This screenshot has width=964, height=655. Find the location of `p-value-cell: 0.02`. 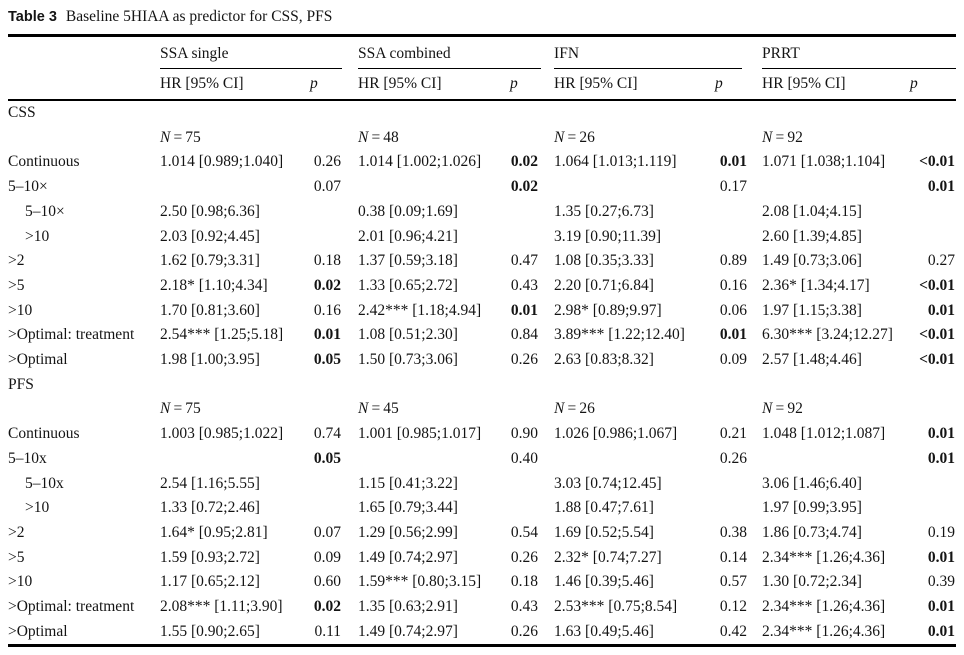

p-value-cell: 0.02 is located at coordinates (327, 285).